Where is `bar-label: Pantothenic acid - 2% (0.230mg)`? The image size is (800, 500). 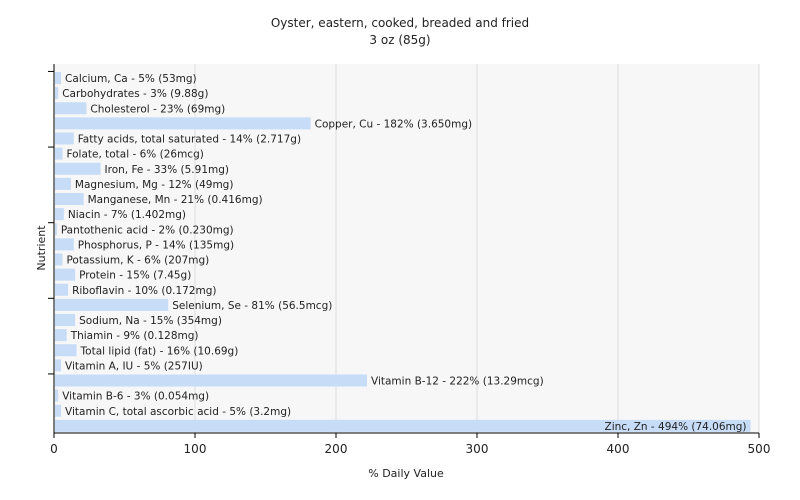
bar-label: Pantothenic acid - 2% (0.230mg) is located at coordinates (147, 230).